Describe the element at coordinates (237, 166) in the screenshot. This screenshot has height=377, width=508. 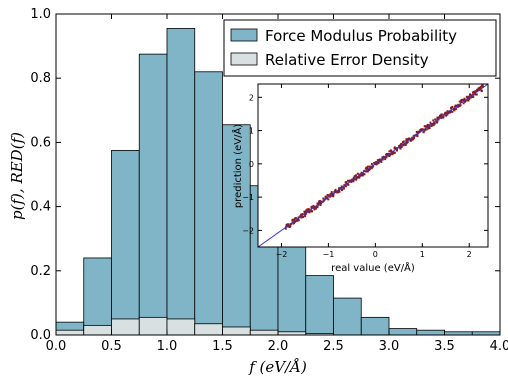
I see `inset-y-label: prediction (eV/Å)` at that location.